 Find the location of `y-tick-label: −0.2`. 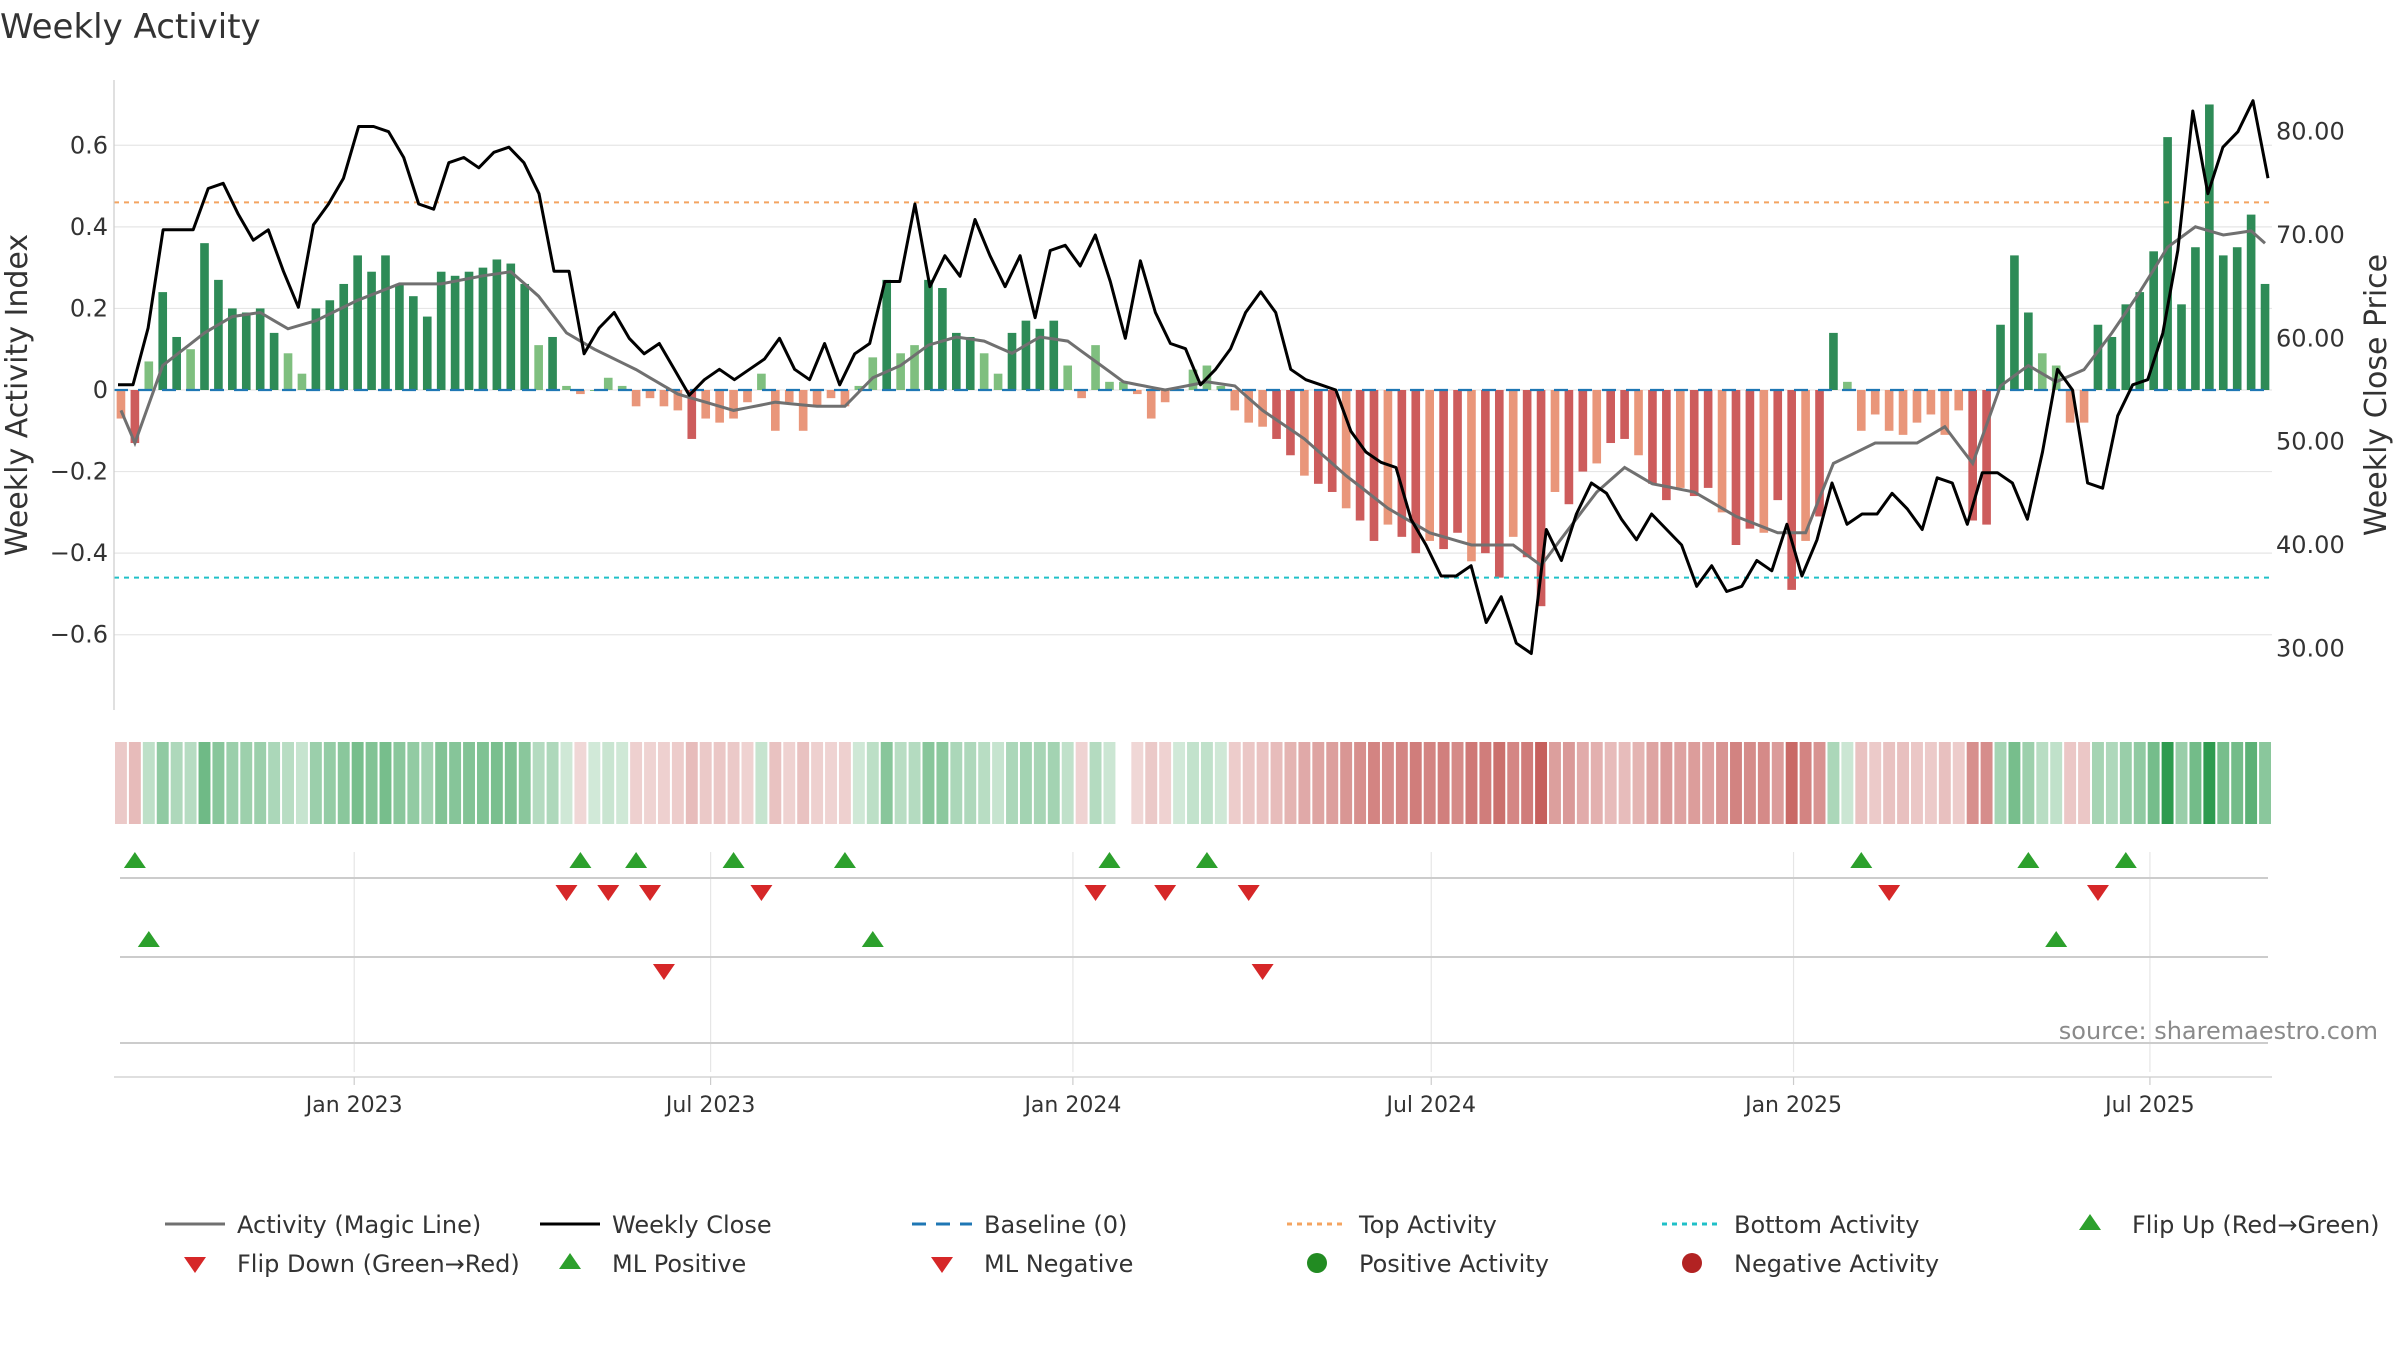

y-tick-label: −0.2 is located at coordinates (79, 472).